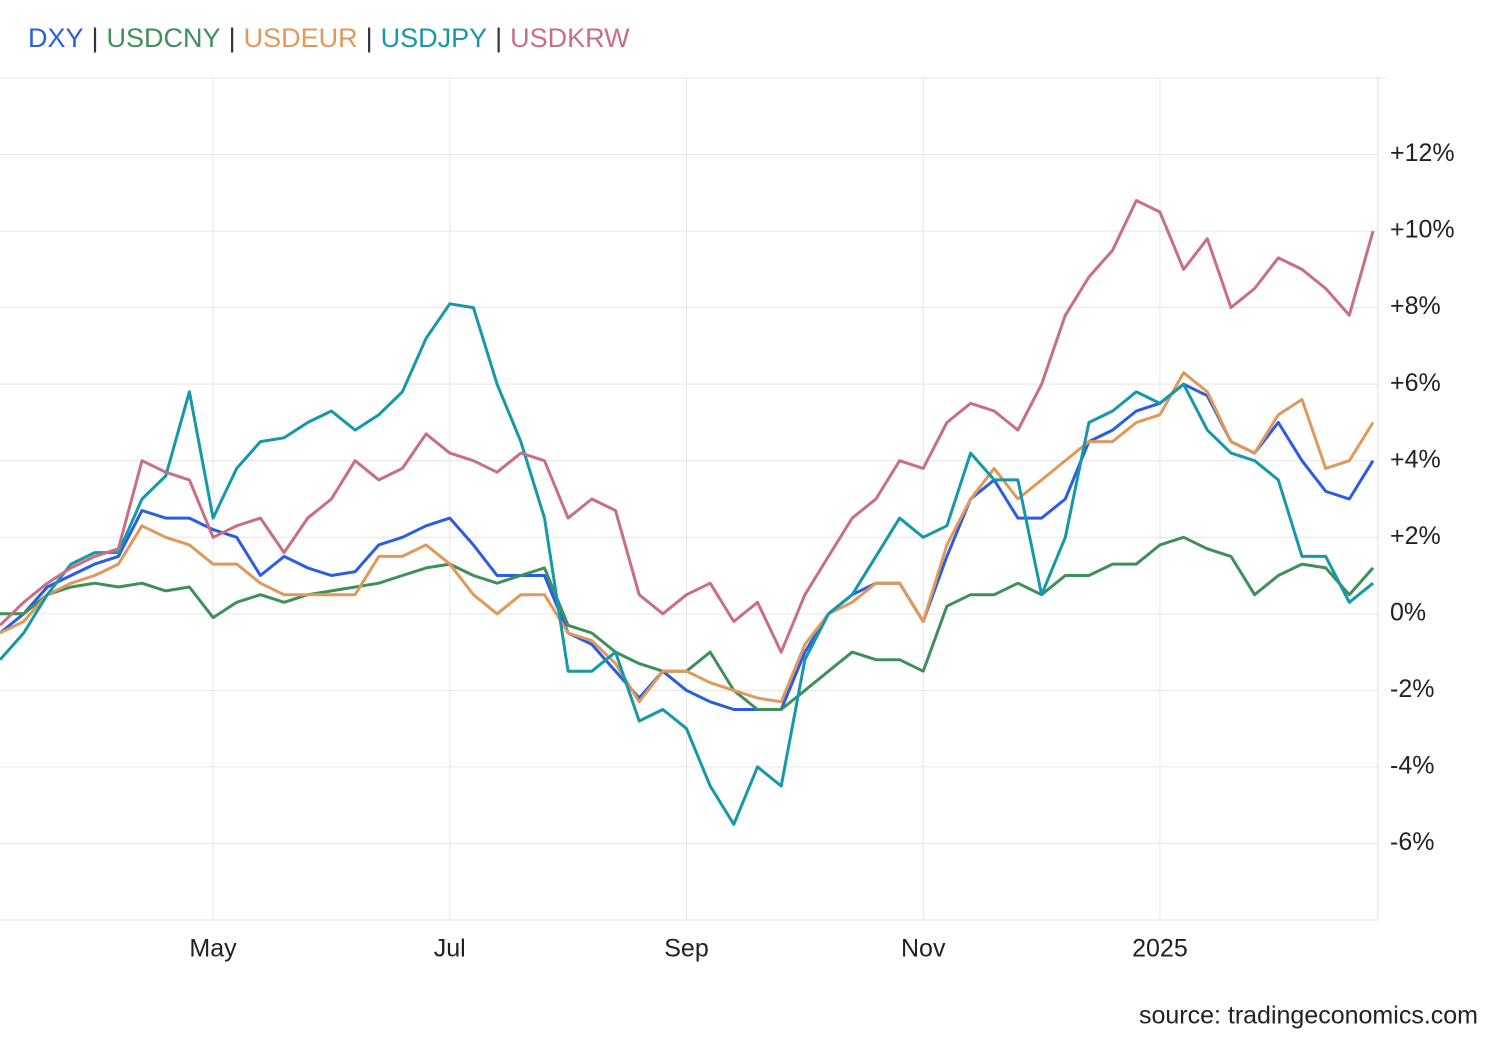 Image resolution: width=1500 pixels, height=1040 pixels. I want to click on legend: DXY | USDCNY | USDEUR | USDJPY | USDKRW, so click(329, 38).